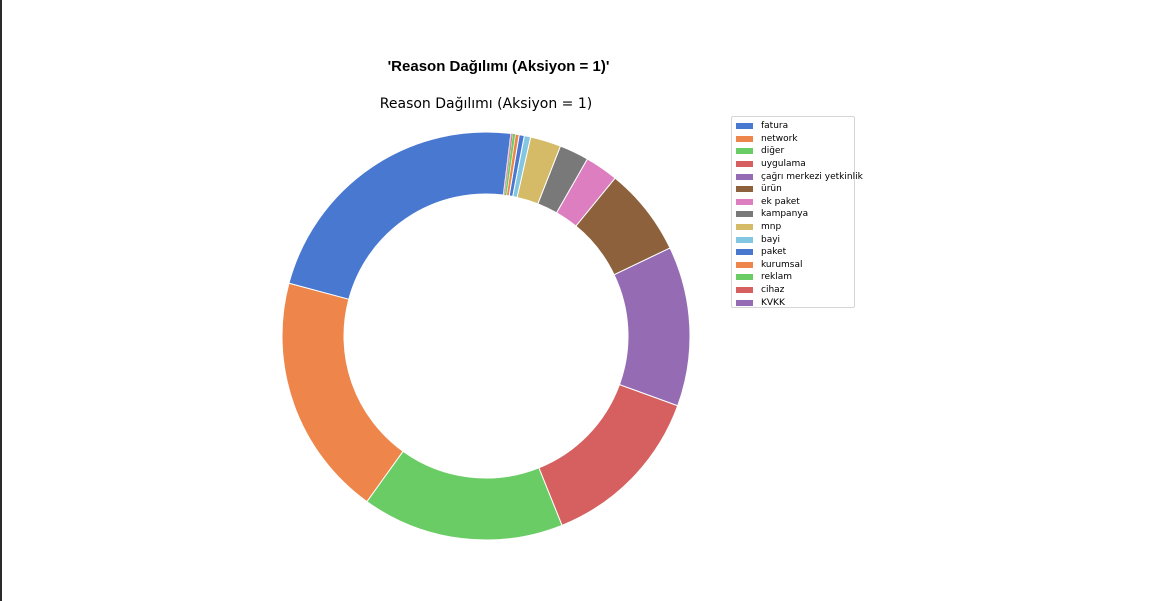 Image resolution: width=1149 pixels, height=601 pixels. Describe the element at coordinates (774, 252) in the screenshot. I see `legend-label: paket` at that location.